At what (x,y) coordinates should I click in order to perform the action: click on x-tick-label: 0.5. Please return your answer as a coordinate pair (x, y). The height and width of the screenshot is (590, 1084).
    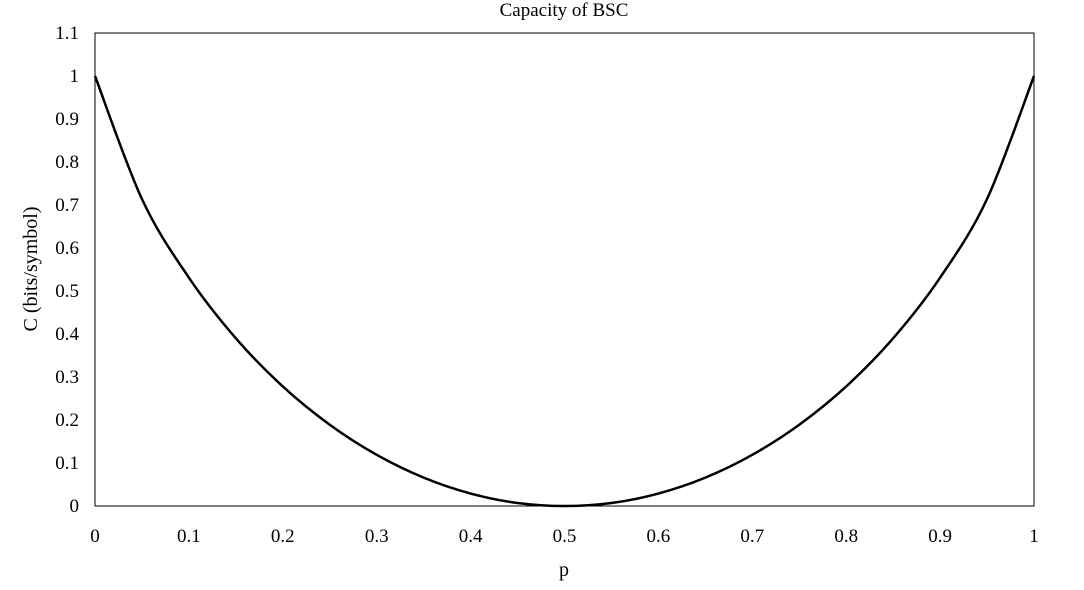
    Looking at the image, I should click on (565, 536).